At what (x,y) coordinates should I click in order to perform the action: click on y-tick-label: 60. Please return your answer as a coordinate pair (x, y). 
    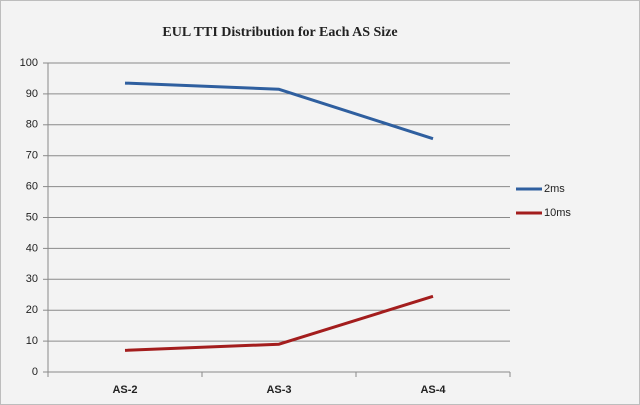
    Looking at the image, I should click on (32, 187).